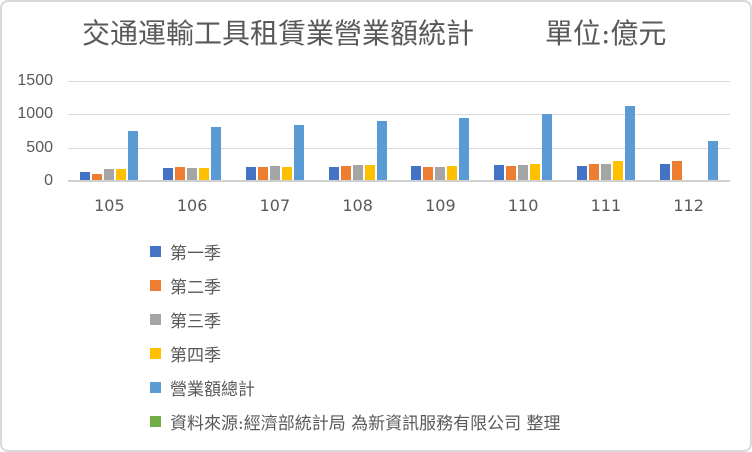 Image resolution: width=752 pixels, height=452 pixels. Describe the element at coordinates (250, 174) in the screenshot. I see `bar-第一季-107` at that location.